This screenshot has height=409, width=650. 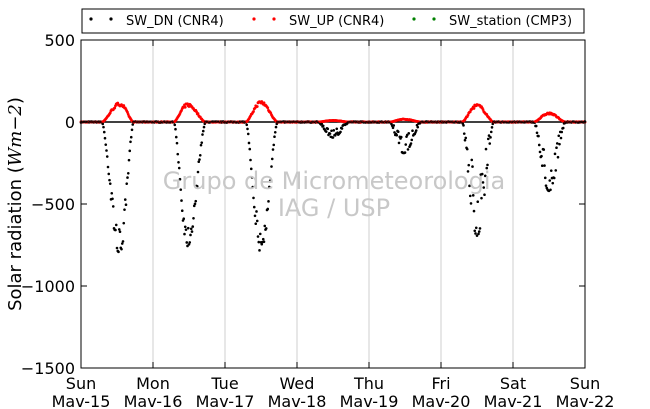 What do you see at coordinates (297, 400) in the screenshot?
I see `x-tick-label-date: Mav-18` at bounding box center [297, 400].